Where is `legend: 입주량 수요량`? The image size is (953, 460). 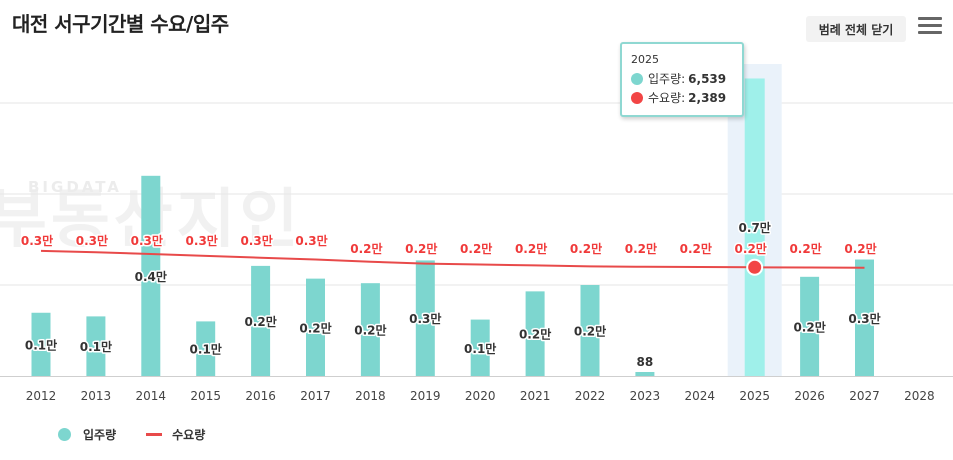 legend: 입주량 수요량 is located at coordinates (146, 434).